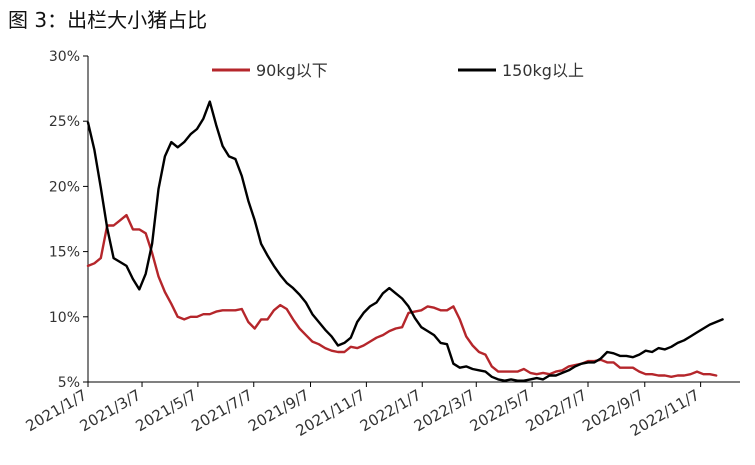 This screenshot has height=465, width=755. Describe the element at coordinates (68, 220) in the screenshot. I see `y-axis-ticks: 5% 10% 15% 20% 25% 30%` at that location.